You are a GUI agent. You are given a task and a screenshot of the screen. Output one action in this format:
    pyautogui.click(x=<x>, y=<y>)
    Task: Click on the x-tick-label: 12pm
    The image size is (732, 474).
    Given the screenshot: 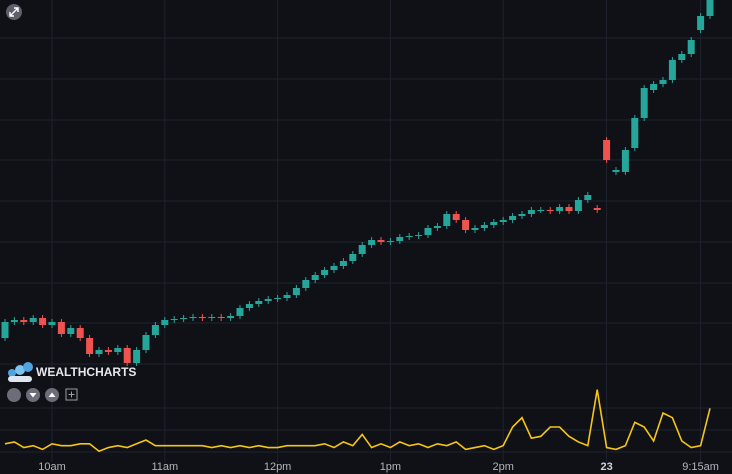 What is the action you would take?
    pyautogui.click(x=278, y=467)
    